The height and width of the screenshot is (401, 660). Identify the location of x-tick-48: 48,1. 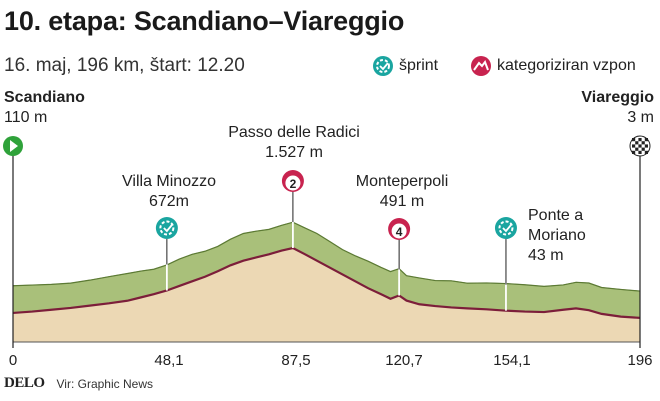
(169, 360).